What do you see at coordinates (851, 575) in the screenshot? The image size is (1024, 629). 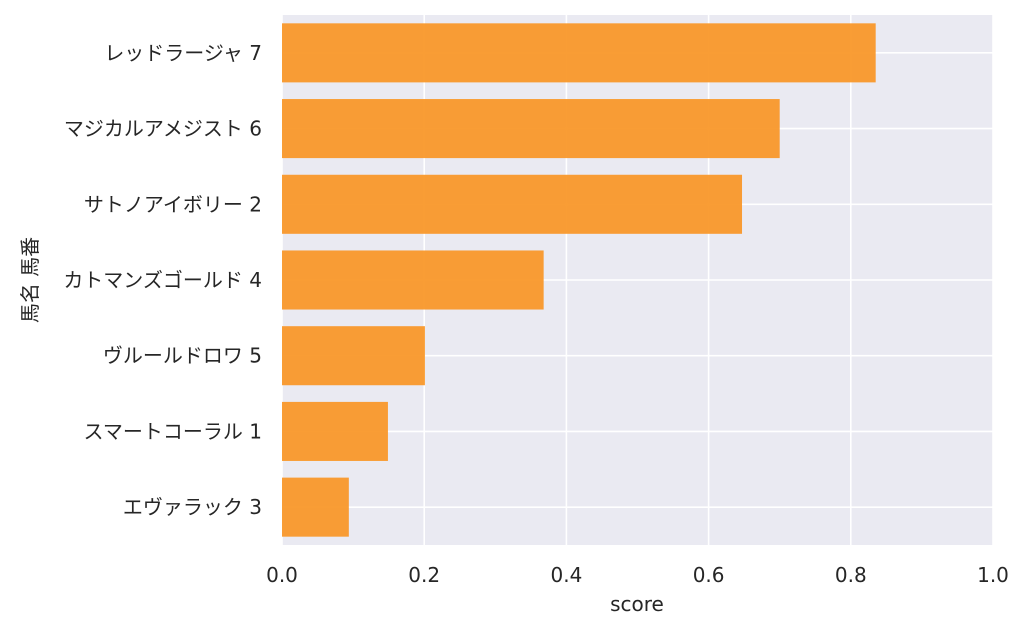 I see `x-tick-label: 0.8` at bounding box center [851, 575].